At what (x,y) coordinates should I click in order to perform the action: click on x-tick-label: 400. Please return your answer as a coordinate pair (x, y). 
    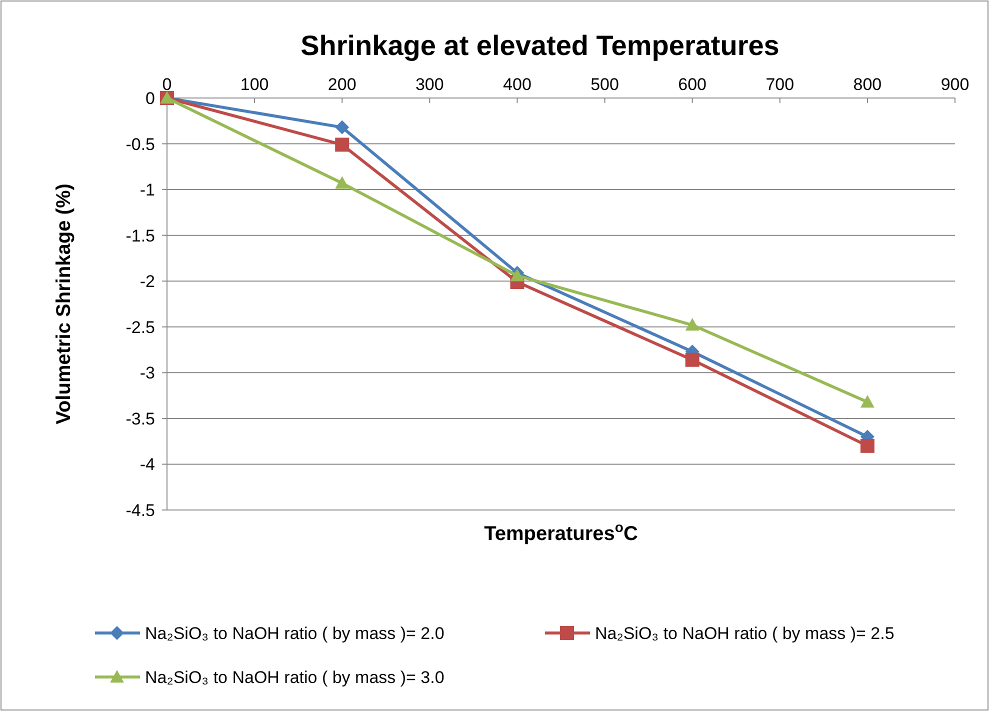
    Looking at the image, I should click on (517, 84).